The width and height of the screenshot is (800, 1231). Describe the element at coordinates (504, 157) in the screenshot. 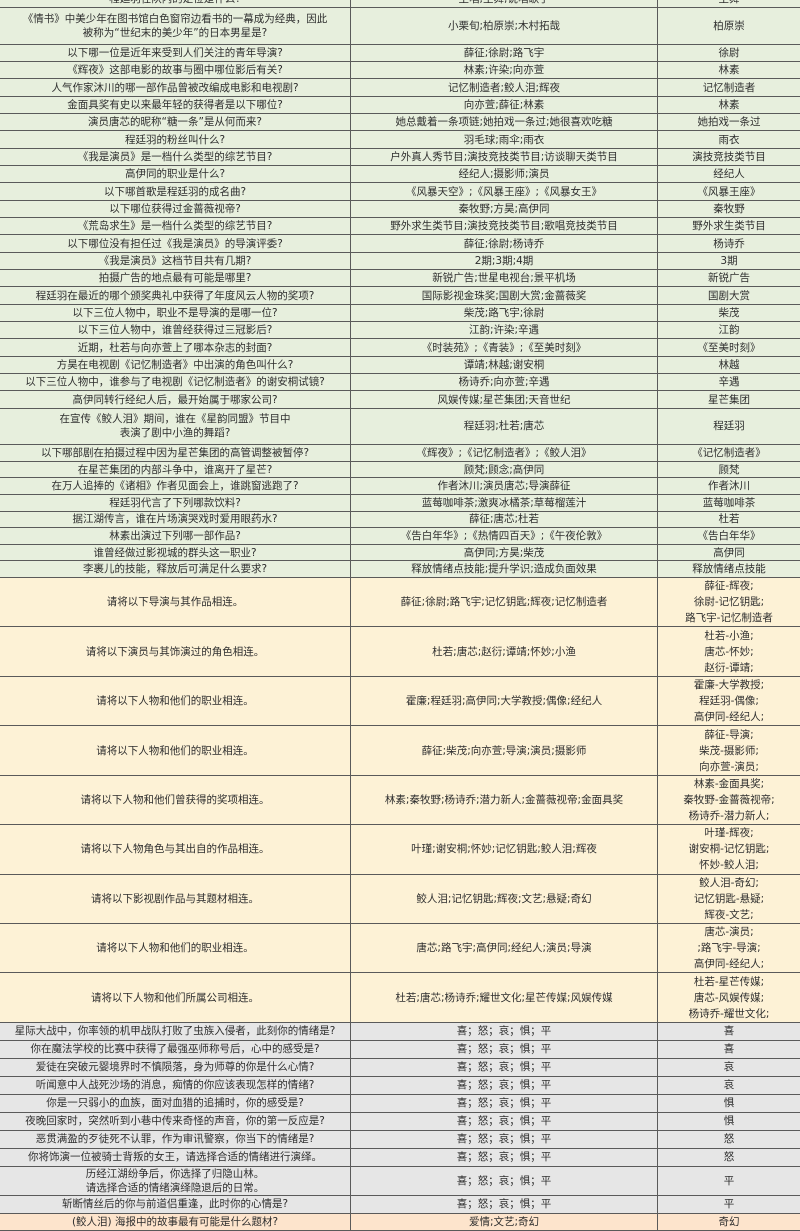

I see `options-cell: 户外真人秀节目;演技竞技类节目;访谈聊天类节目` at that location.